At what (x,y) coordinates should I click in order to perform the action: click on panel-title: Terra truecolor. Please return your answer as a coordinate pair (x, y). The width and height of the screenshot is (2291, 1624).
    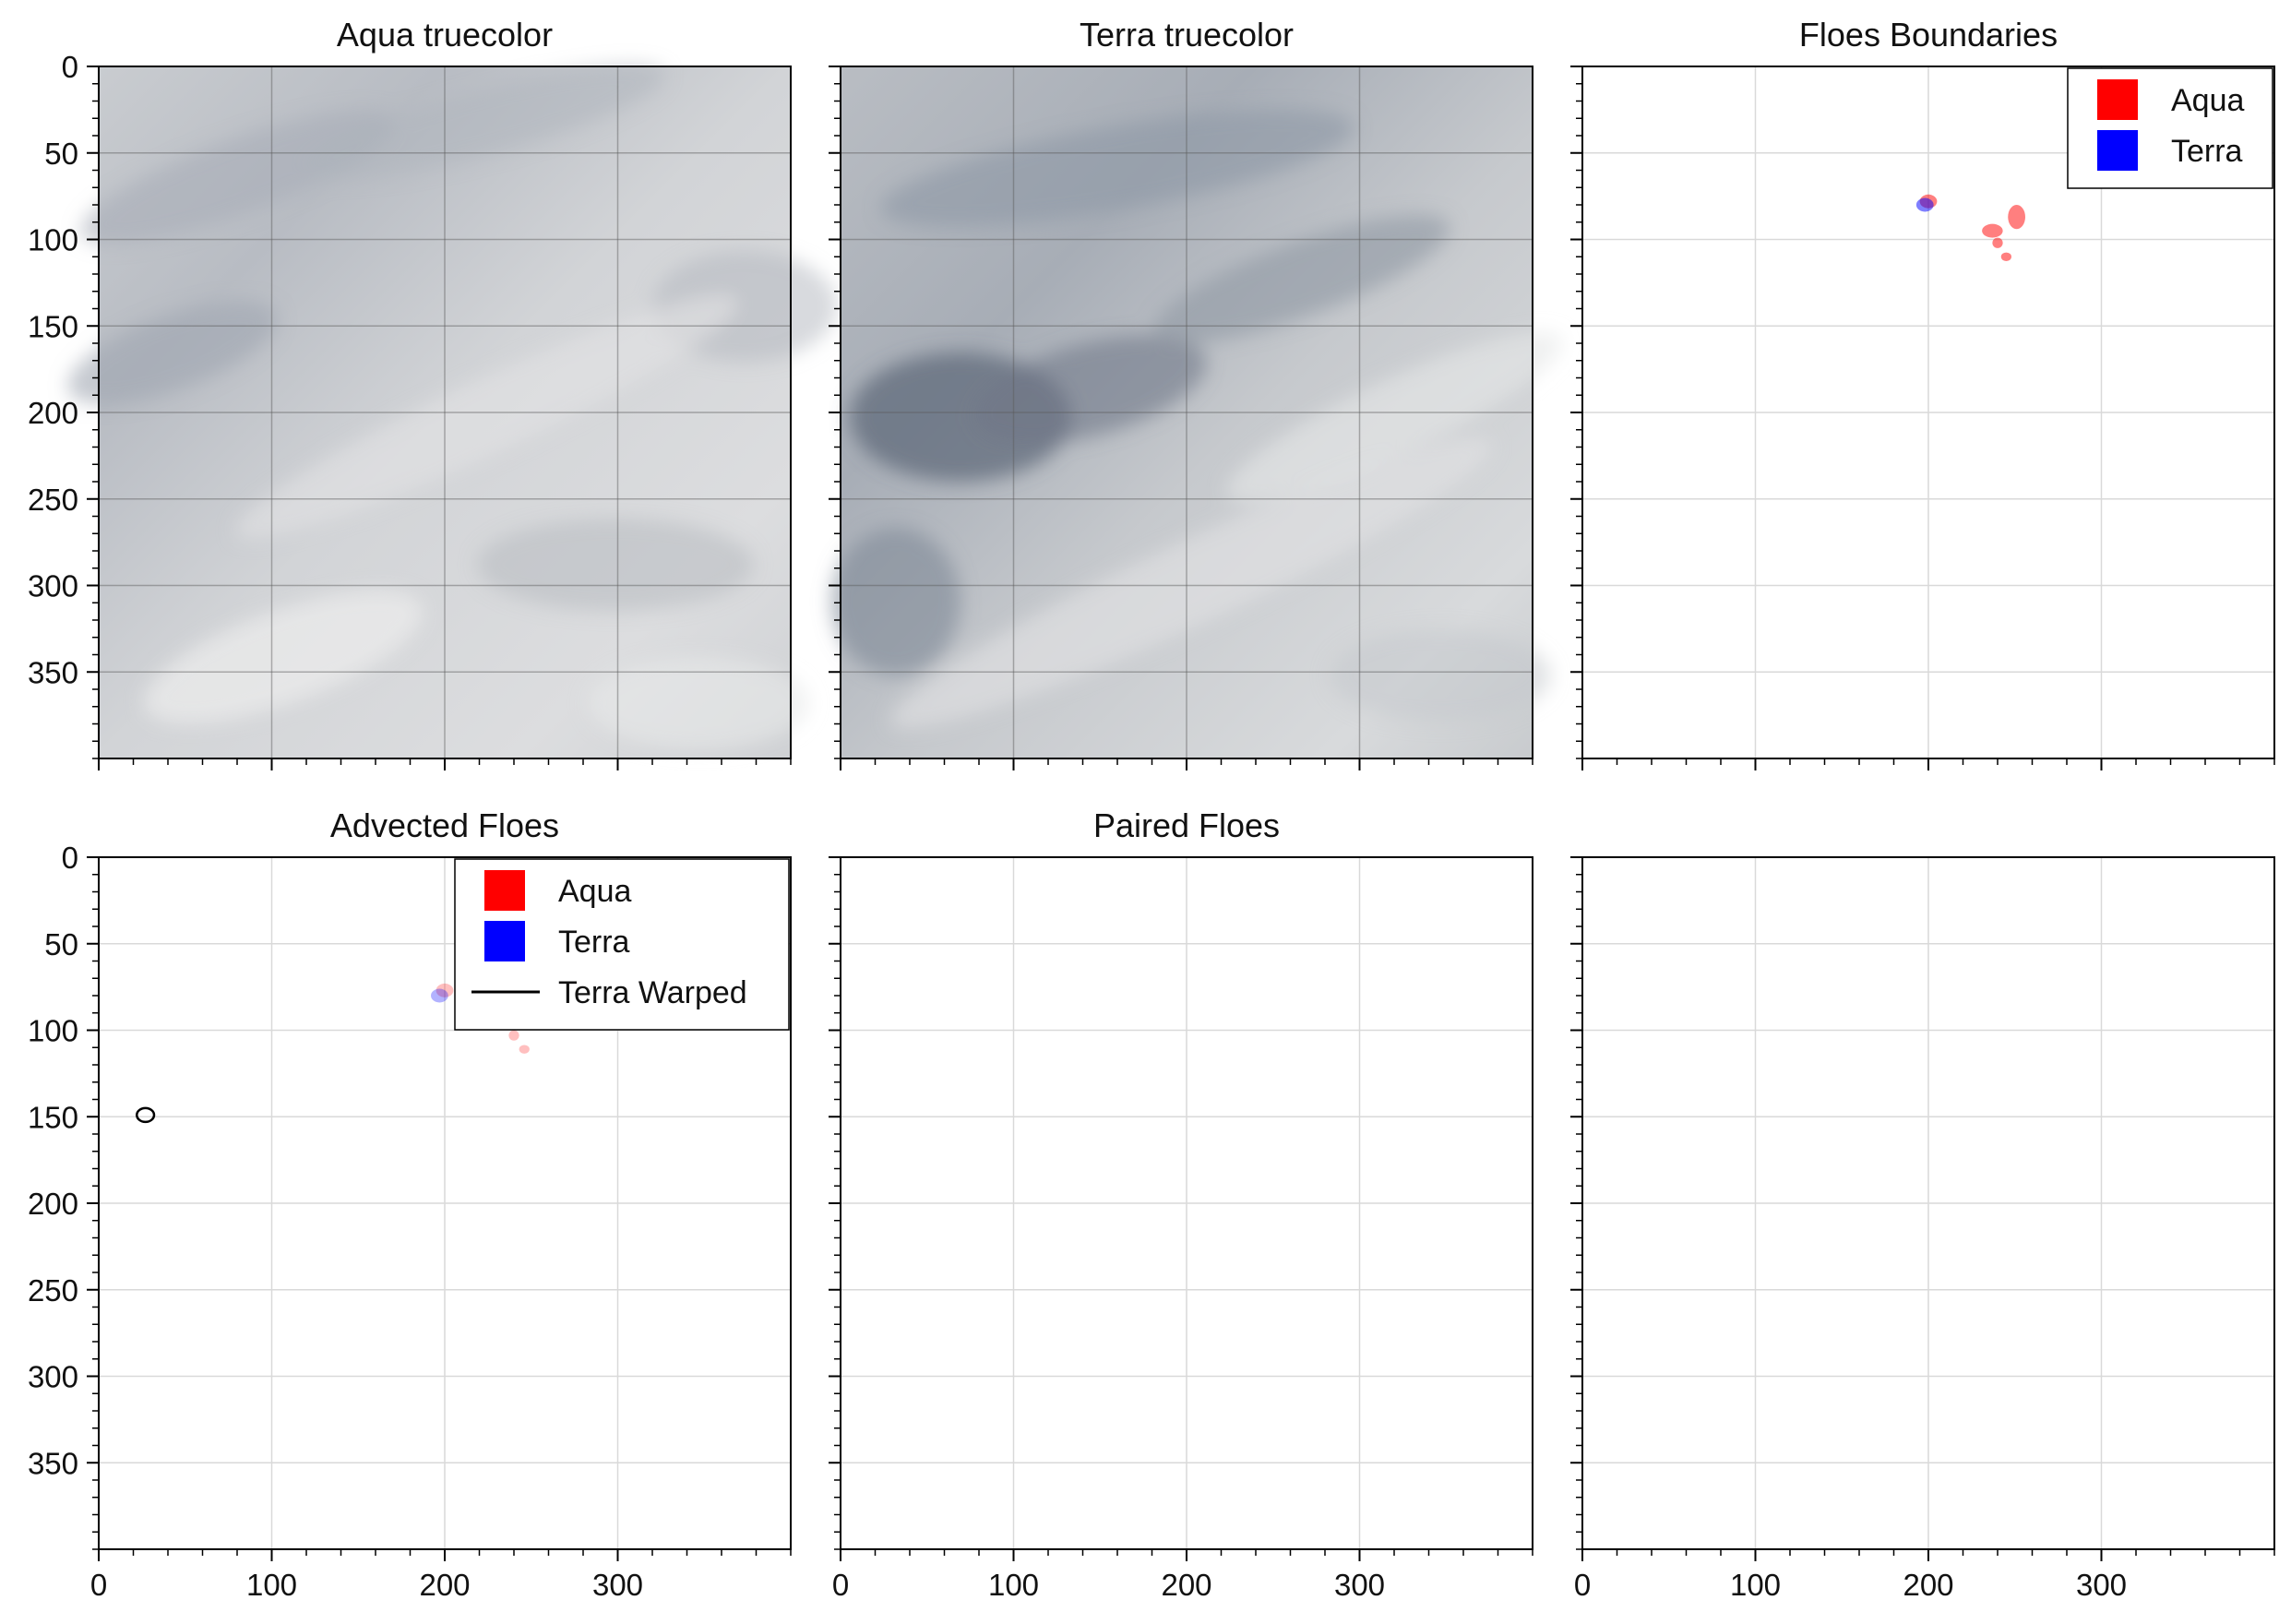
    Looking at the image, I should click on (1187, 35).